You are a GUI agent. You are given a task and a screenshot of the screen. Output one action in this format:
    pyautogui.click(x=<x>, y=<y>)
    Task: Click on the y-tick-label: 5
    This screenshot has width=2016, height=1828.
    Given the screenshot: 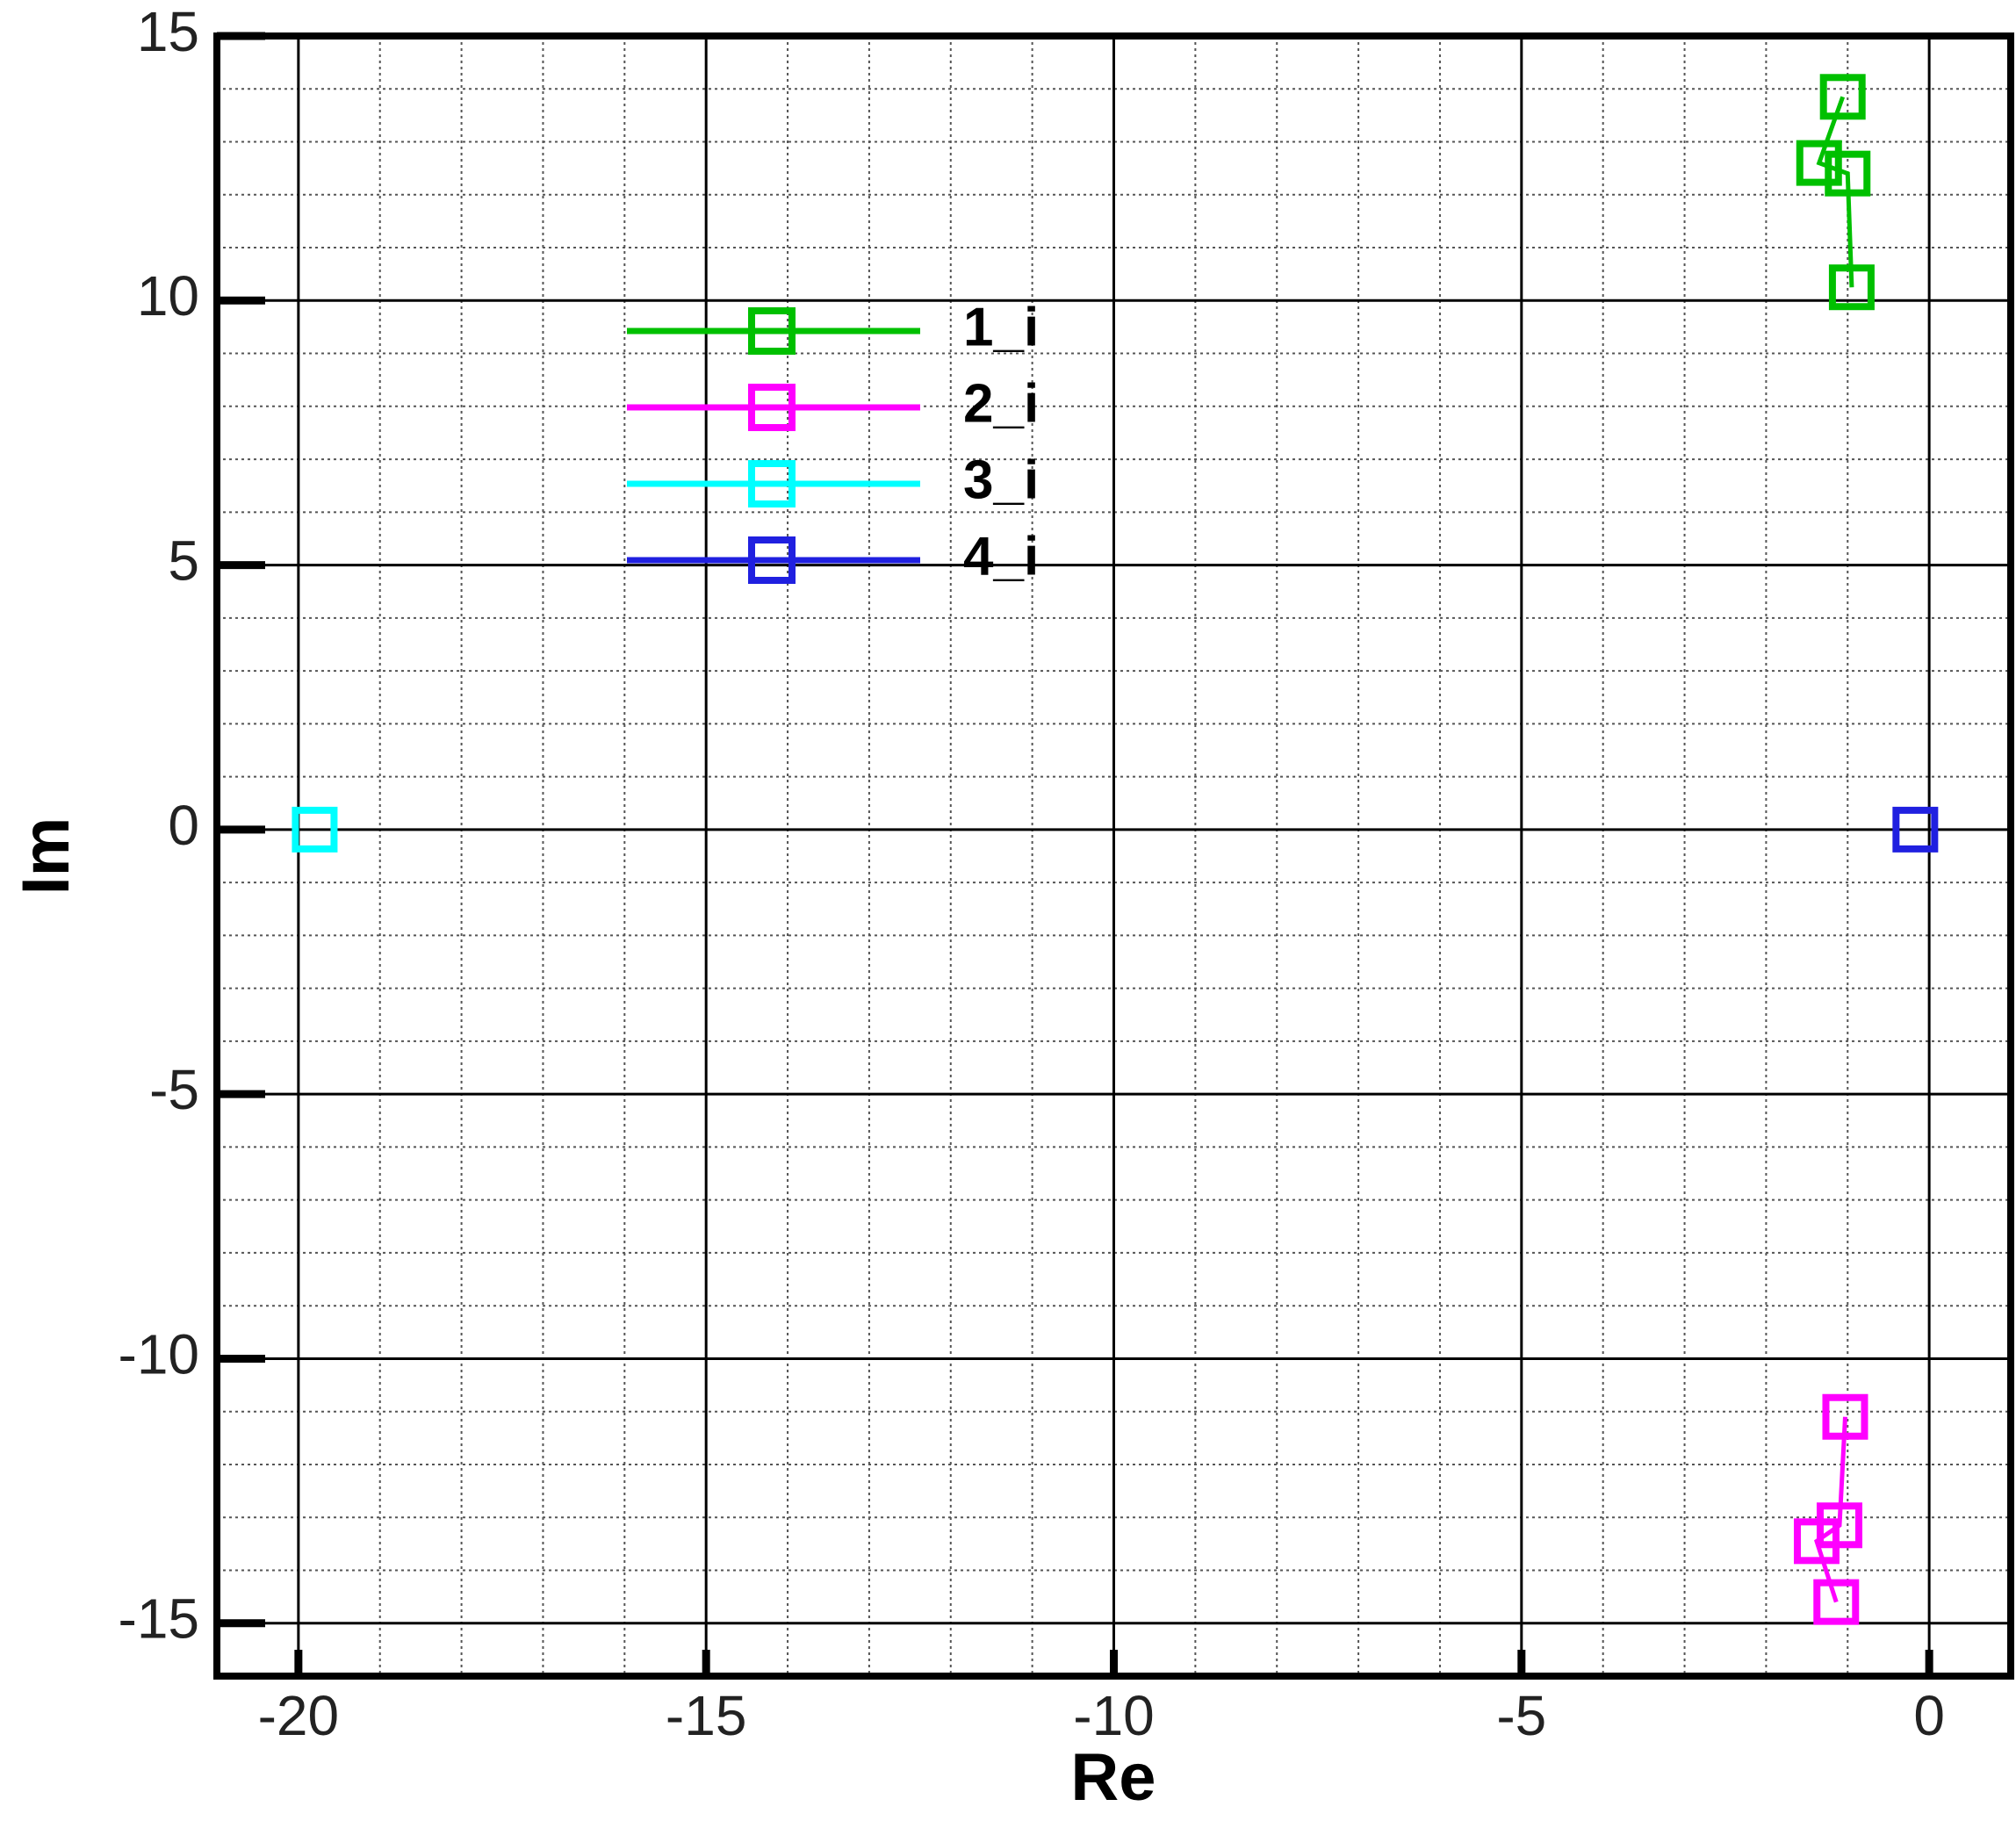 What is the action you would take?
    pyautogui.click(x=183, y=560)
    